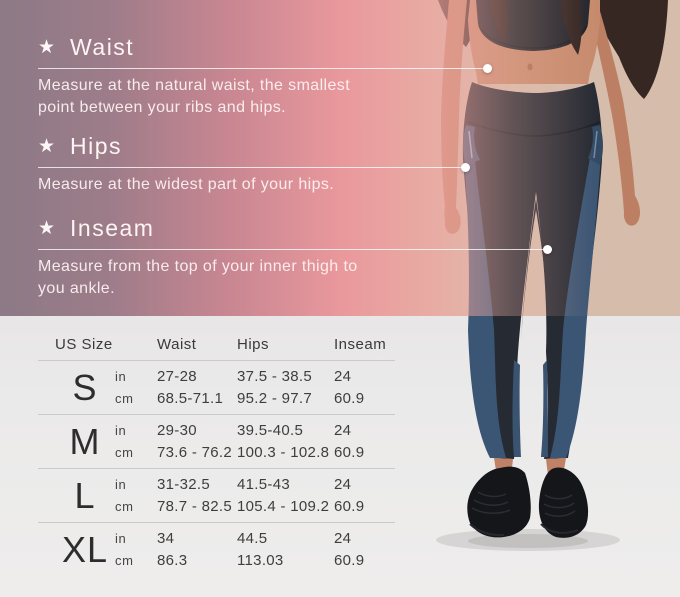  What do you see at coordinates (177, 376) in the screenshot?
I see `waist-in: 27-28` at bounding box center [177, 376].